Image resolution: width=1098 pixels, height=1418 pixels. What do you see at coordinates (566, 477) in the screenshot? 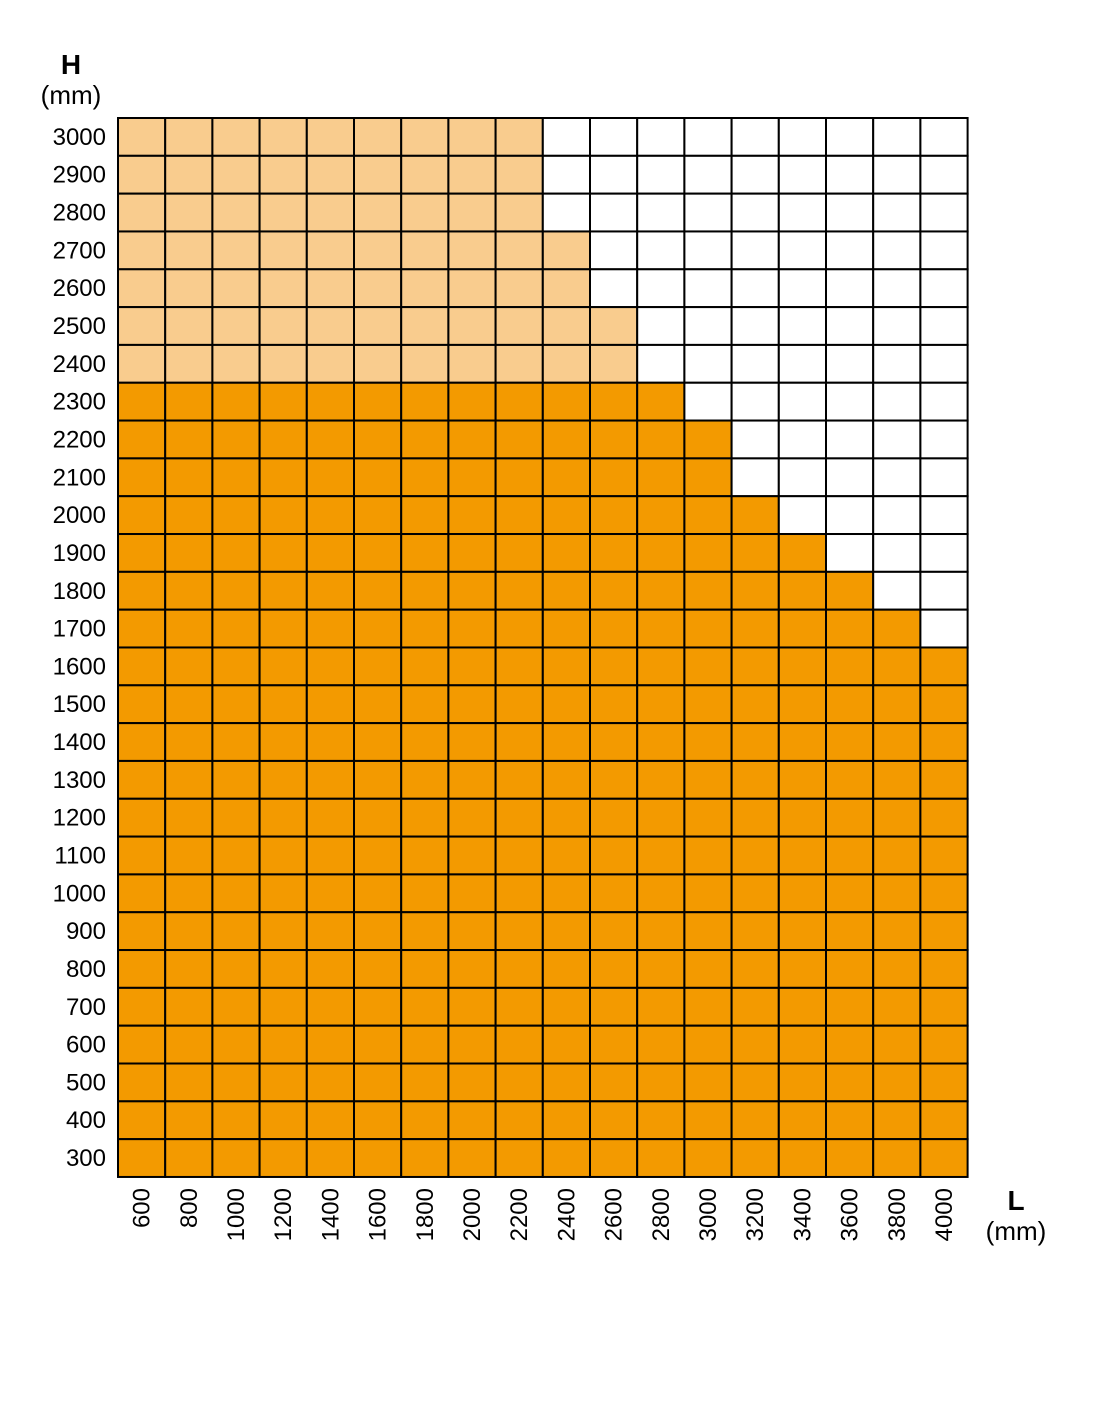
I see `cell-l2400-h2100` at bounding box center [566, 477].